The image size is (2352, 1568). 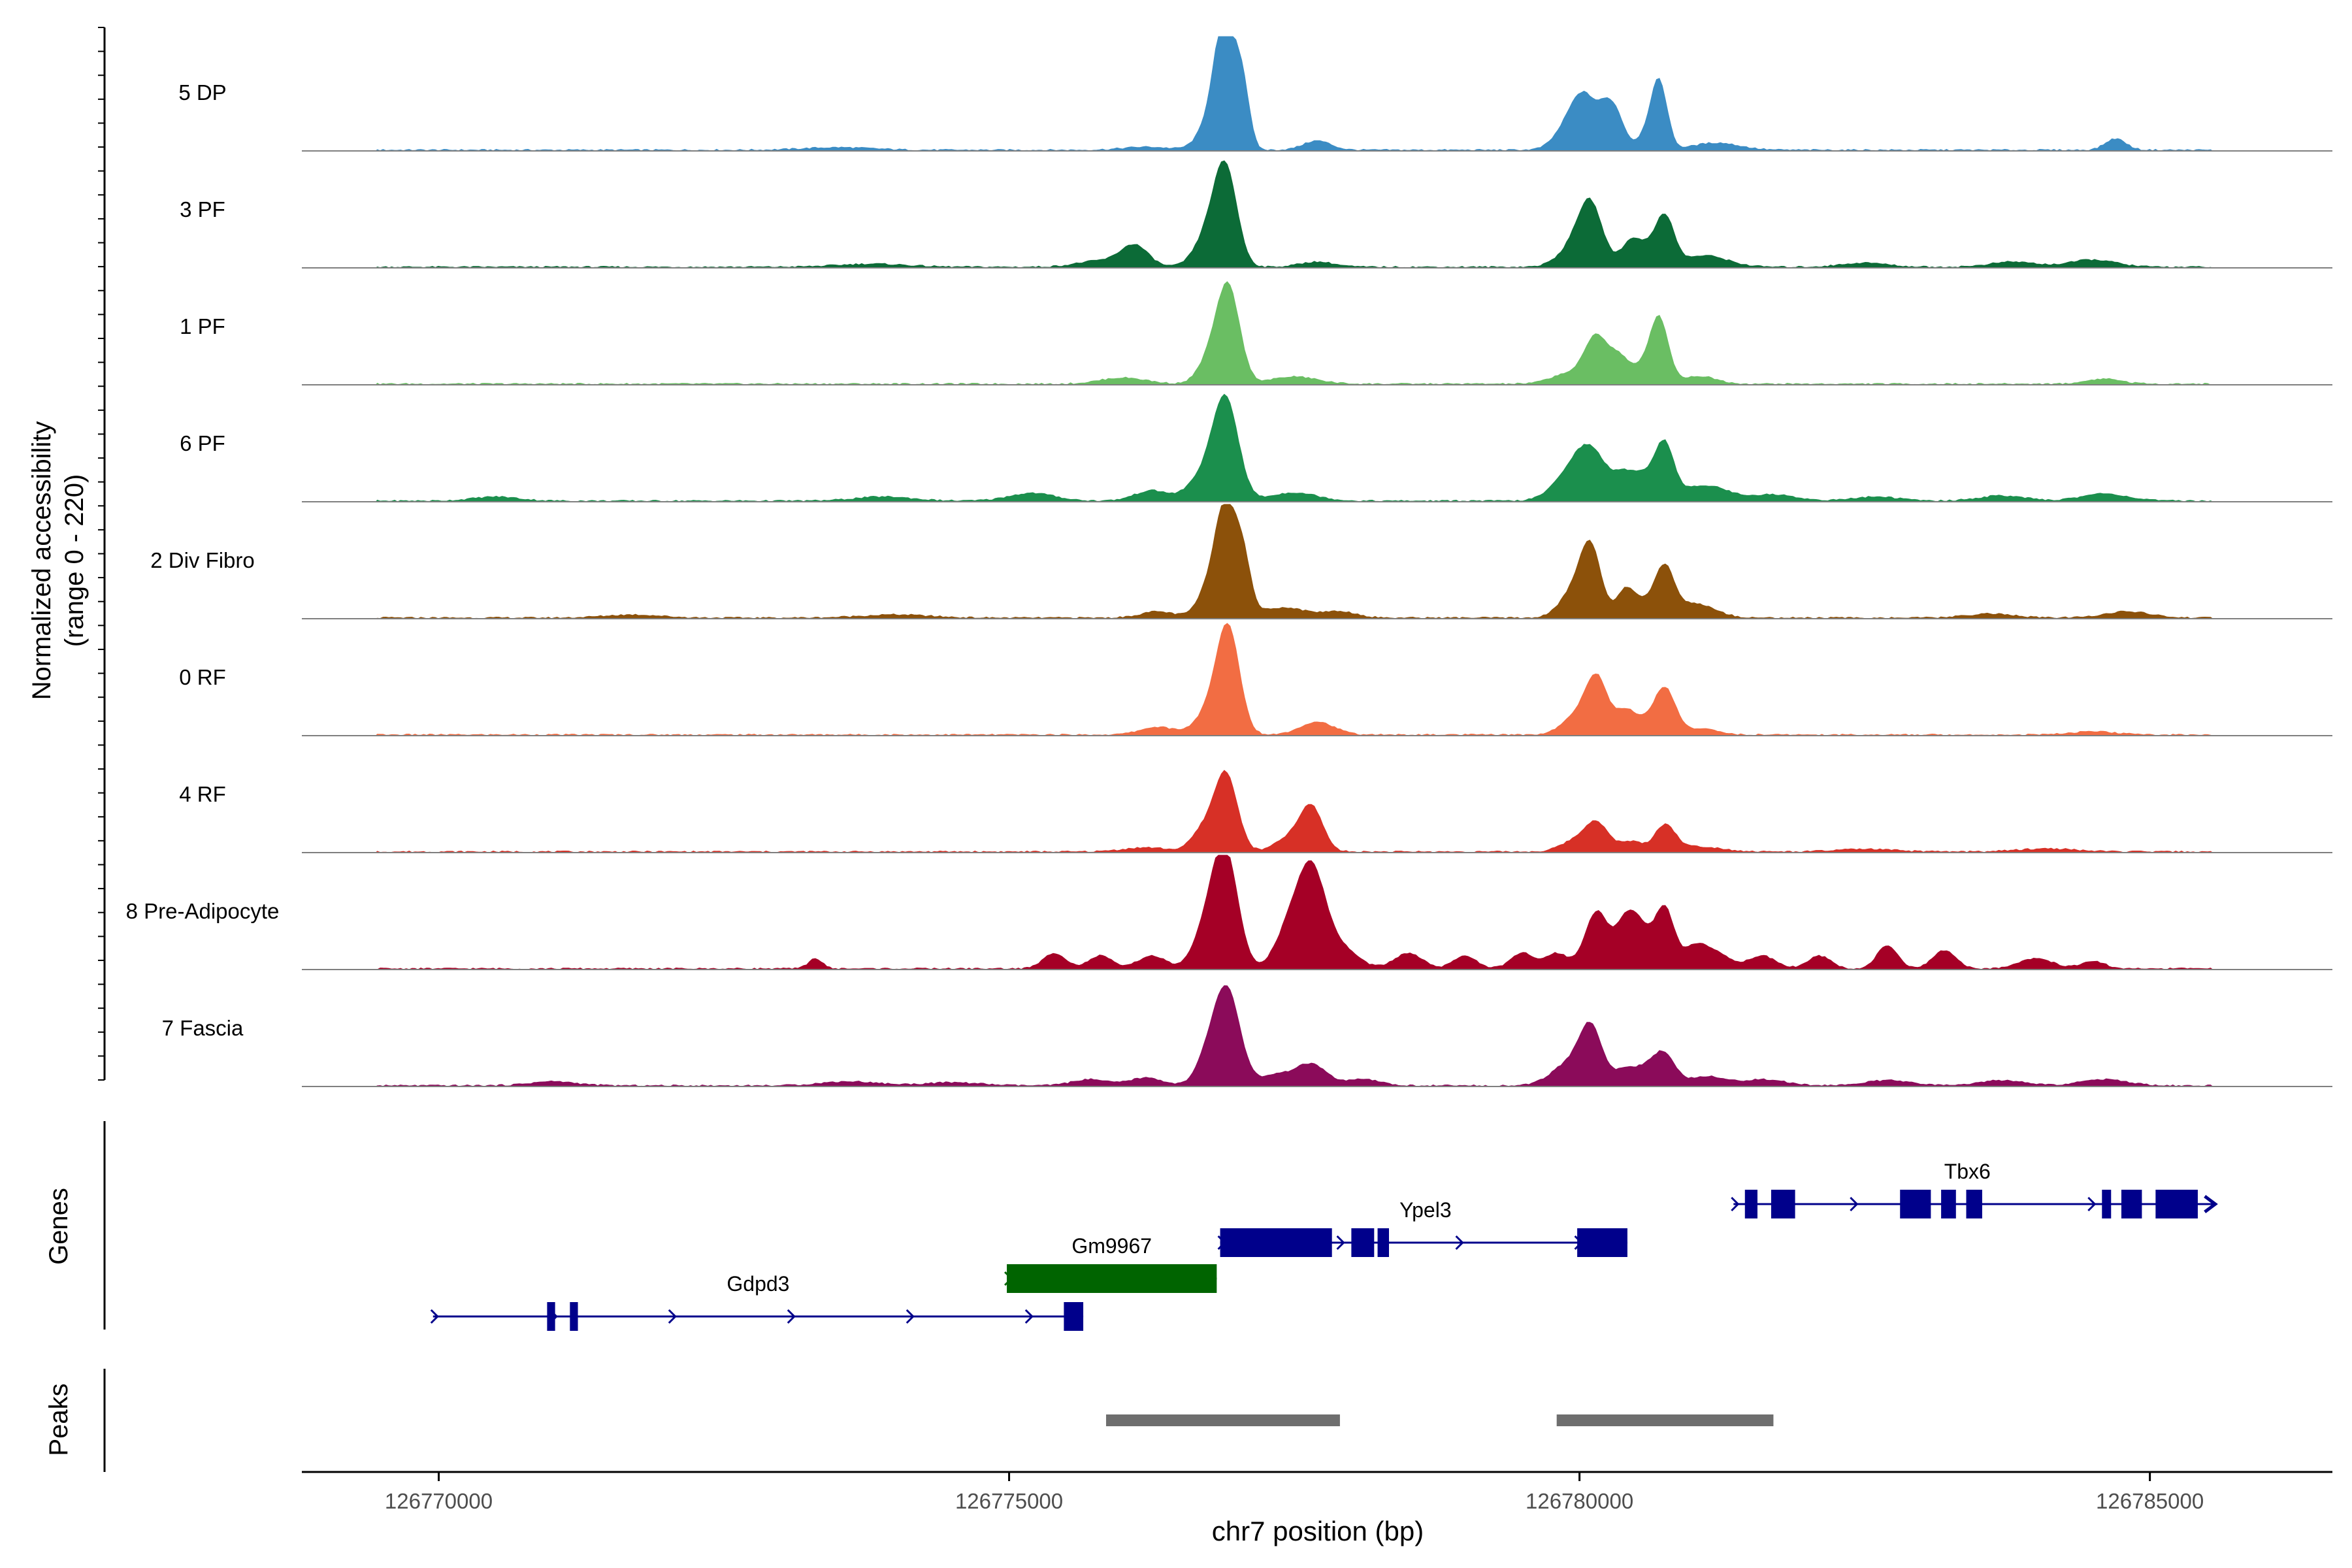 I want to click on coverage-track: 8 Pre-Adipocyte, so click(x=1229, y=912).